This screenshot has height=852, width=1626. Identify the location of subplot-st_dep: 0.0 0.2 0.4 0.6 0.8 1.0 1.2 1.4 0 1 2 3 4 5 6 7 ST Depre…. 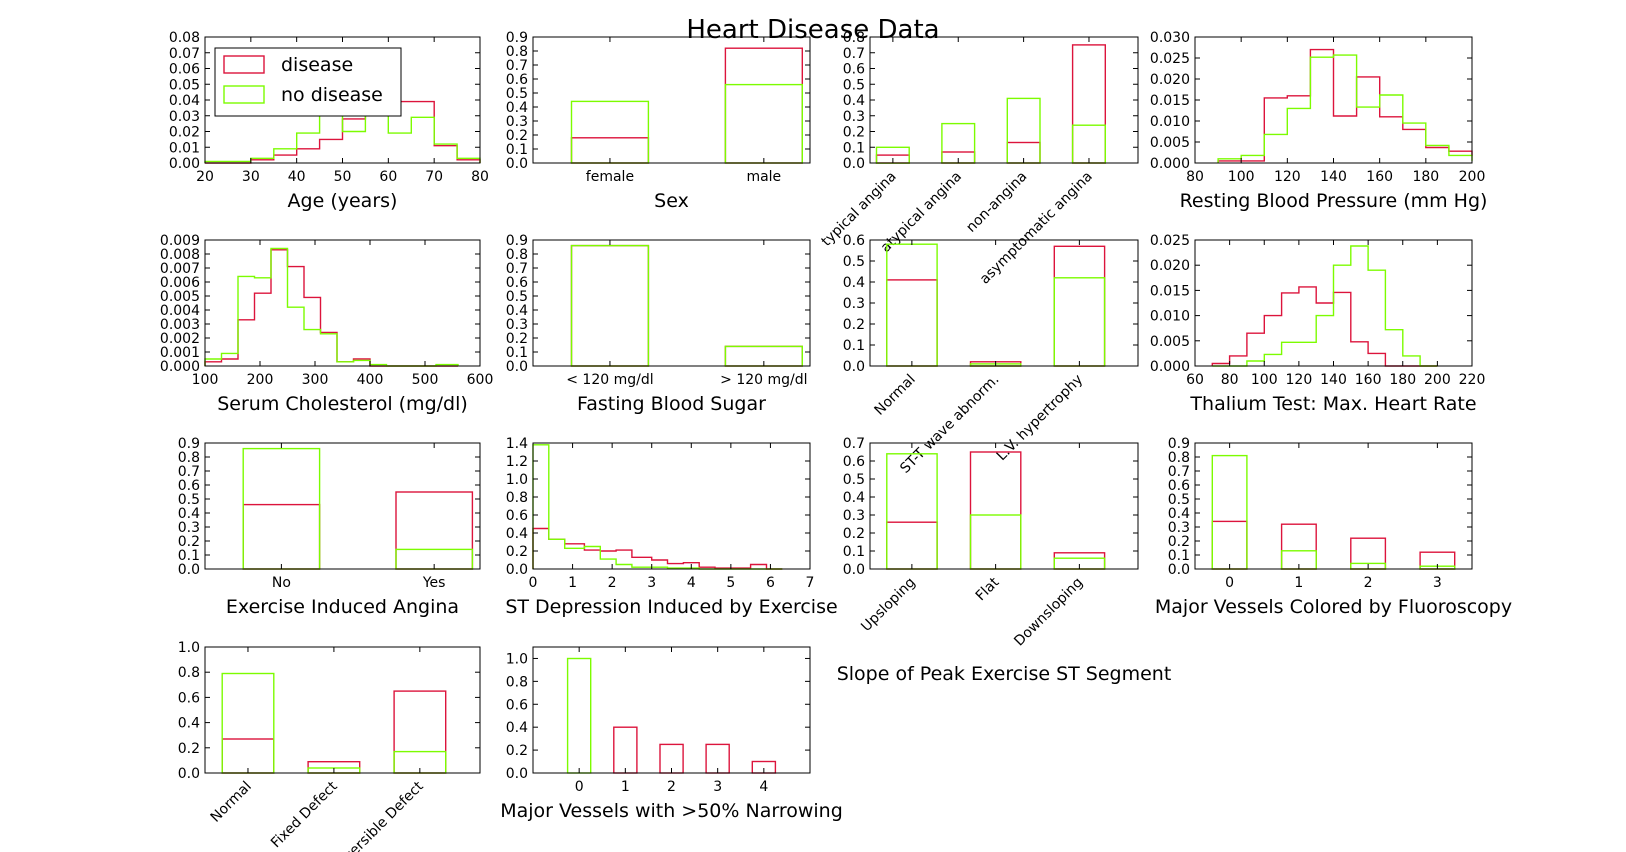
(671, 527).